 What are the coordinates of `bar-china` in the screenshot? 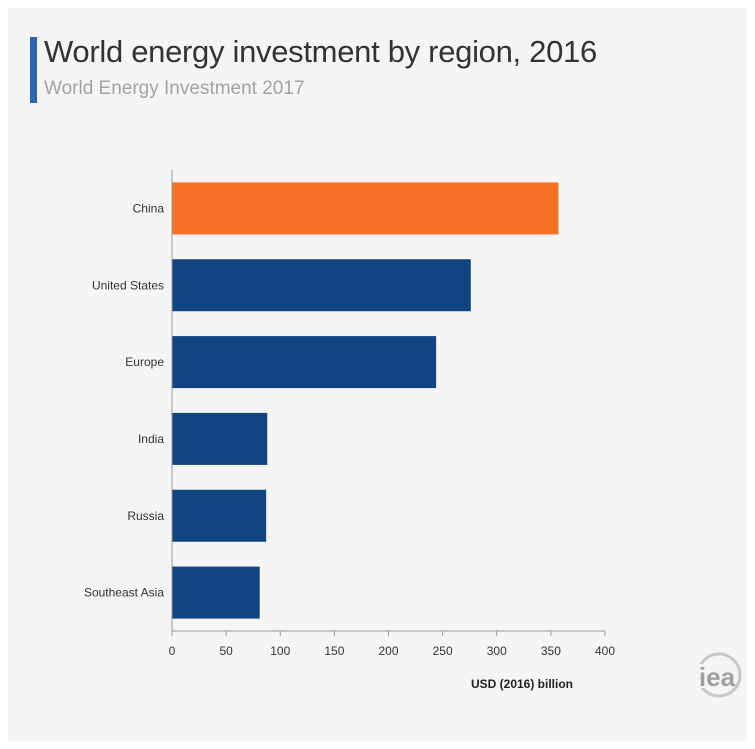 It's located at (365, 208).